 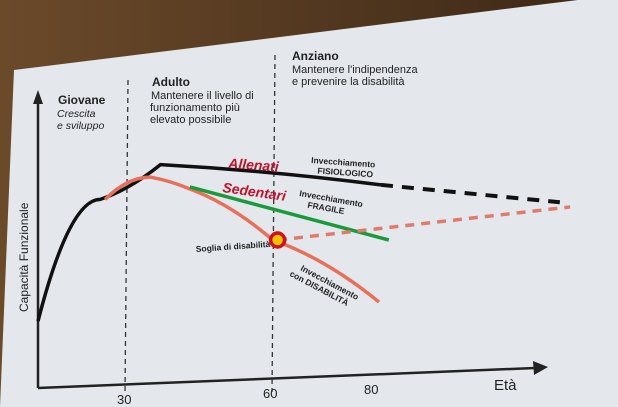 What do you see at coordinates (371, 389) in the screenshot?
I see `x-tick-80: 80` at bounding box center [371, 389].